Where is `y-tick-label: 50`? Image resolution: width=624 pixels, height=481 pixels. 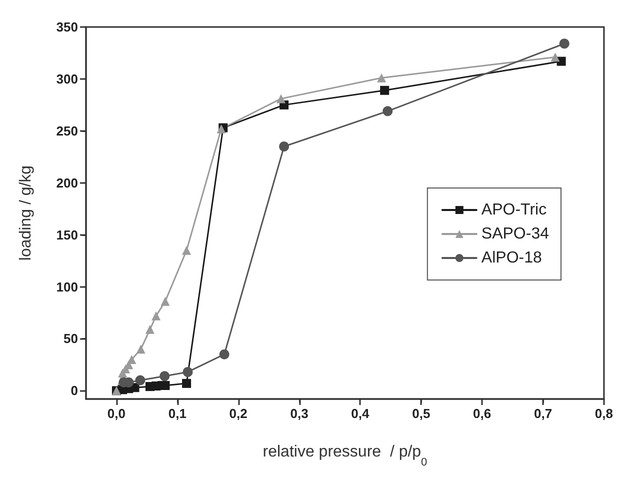
y-tick-label: 50 is located at coordinates (71, 338).